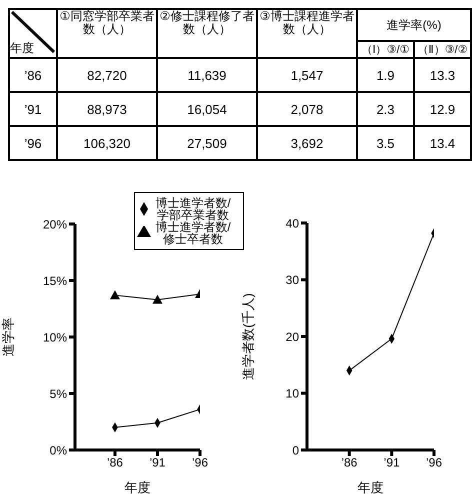 The width and height of the screenshot is (474, 494). What do you see at coordinates (107, 109) in the screenshot?
I see `text: 88,973` at bounding box center [107, 109].